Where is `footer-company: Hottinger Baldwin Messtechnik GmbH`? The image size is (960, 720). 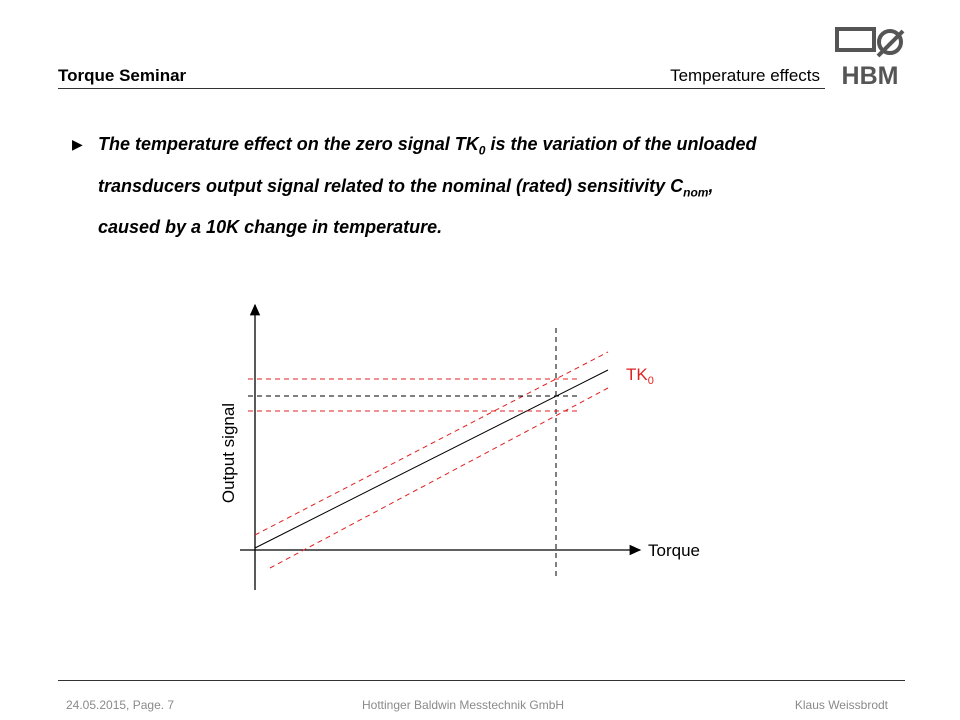 footer-company: Hottinger Baldwin Messtechnik GmbH is located at coordinates (463, 705).